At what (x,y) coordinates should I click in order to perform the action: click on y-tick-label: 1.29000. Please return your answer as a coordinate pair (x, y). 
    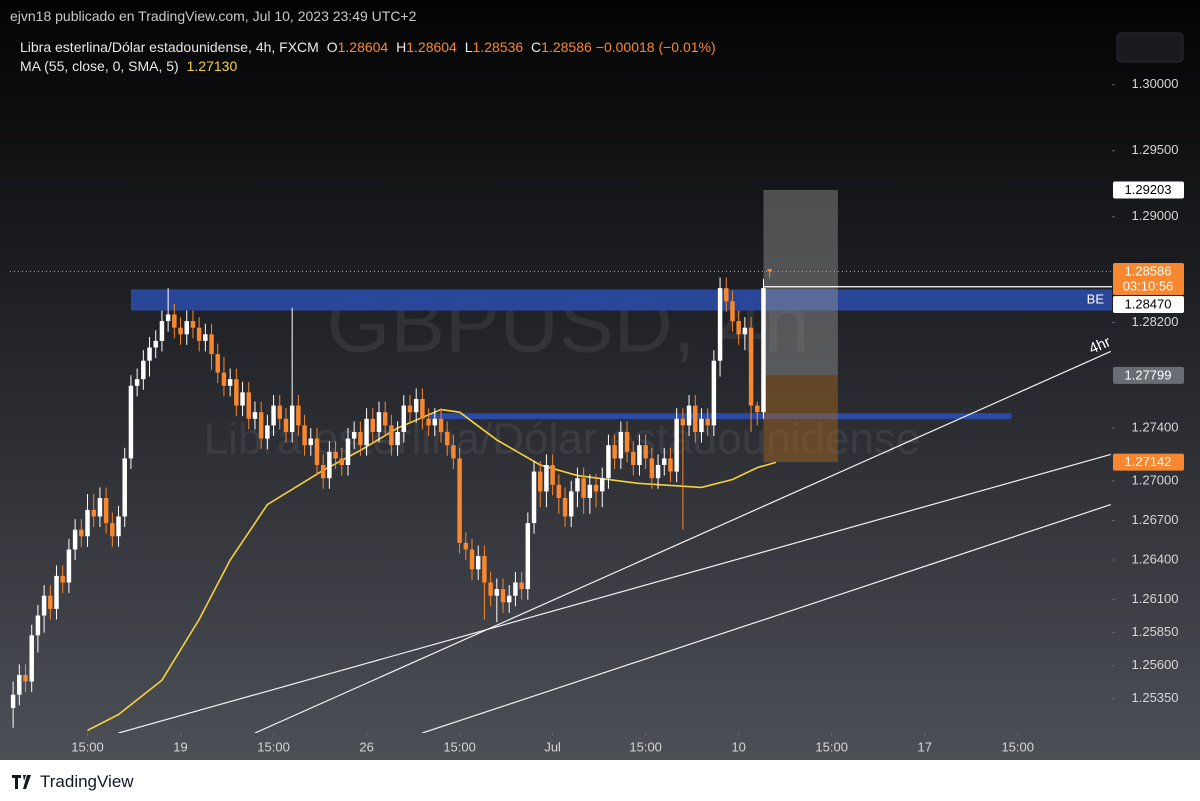
    Looking at the image, I should click on (1155, 215).